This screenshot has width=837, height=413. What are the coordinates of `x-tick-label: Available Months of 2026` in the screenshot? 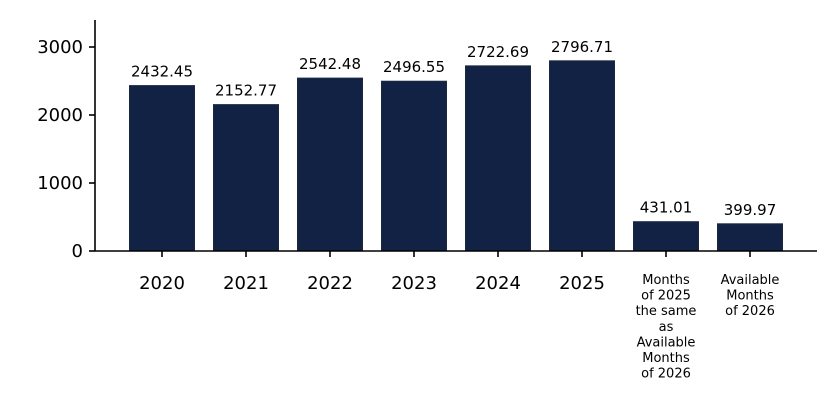 It's located at (750, 296).